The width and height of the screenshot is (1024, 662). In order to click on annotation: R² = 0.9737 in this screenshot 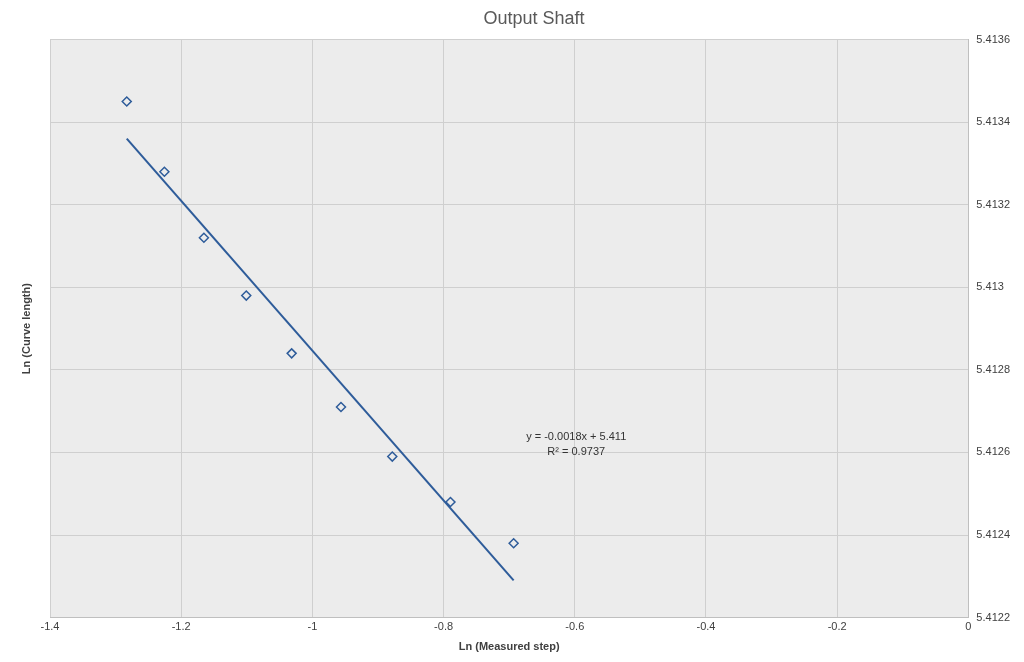, I will do `click(576, 450)`.